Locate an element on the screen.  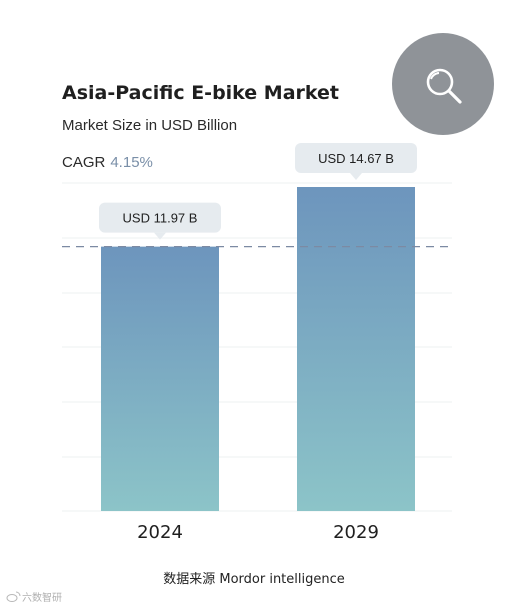
bar-2024 is located at coordinates (160, 378).